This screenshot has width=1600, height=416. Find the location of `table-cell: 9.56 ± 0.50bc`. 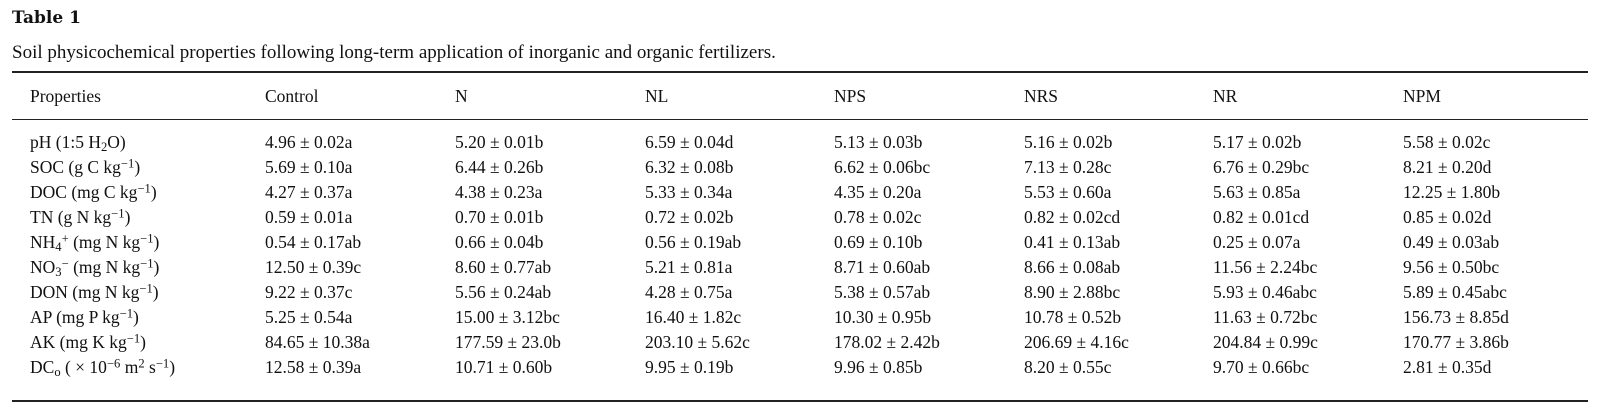

table-cell: 9.56 ± 0.50bc is located at coordinates (1451, 267).